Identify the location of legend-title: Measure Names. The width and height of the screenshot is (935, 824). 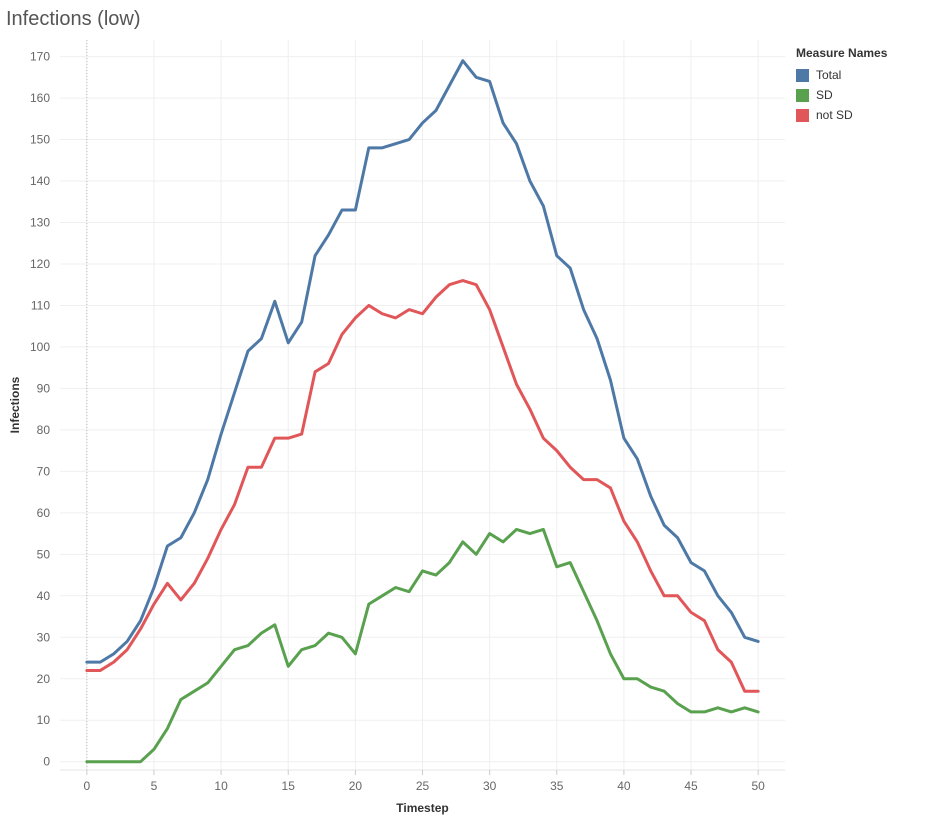
(842, 53).